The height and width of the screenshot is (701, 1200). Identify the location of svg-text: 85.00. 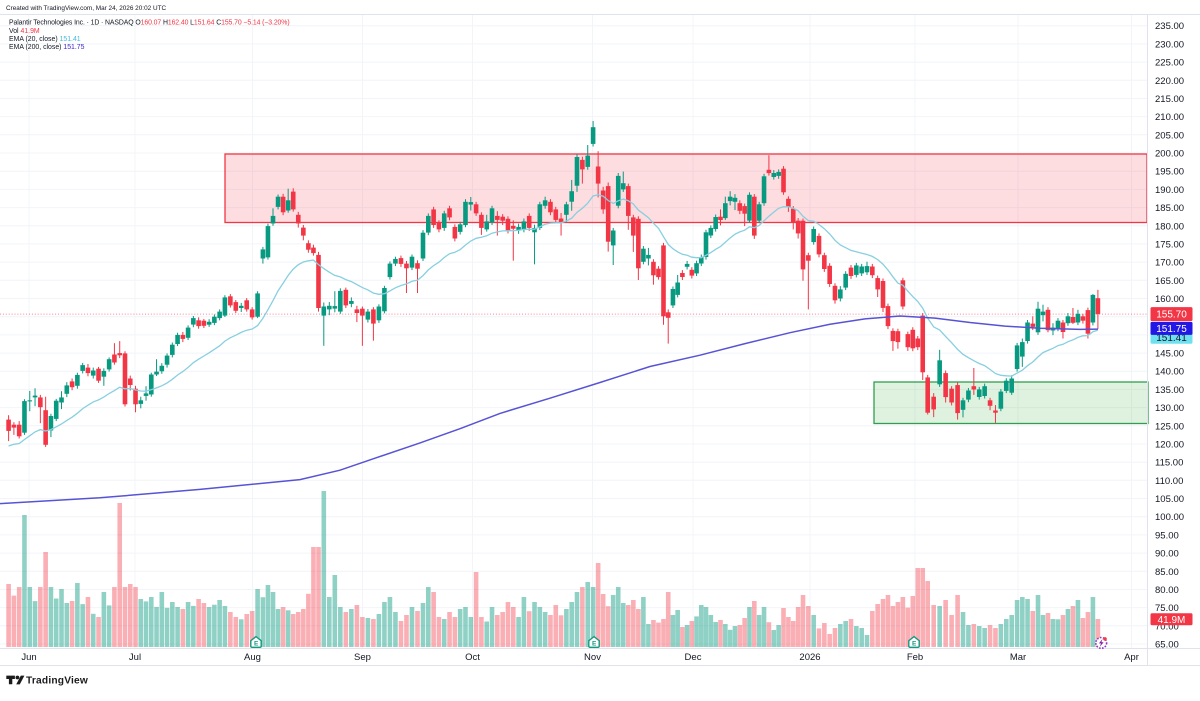
(1167, 572).